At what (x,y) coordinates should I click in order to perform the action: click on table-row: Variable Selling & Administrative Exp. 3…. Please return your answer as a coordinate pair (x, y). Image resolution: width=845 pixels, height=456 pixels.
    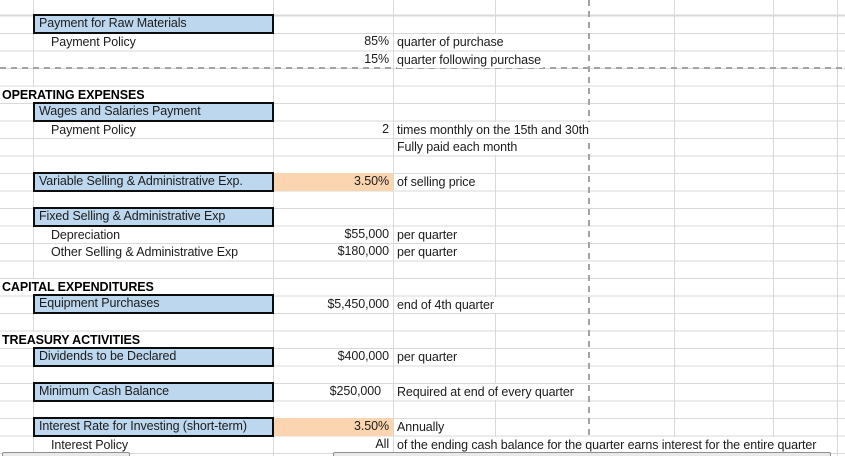
    Looking at the image, I should click on (422, 181).